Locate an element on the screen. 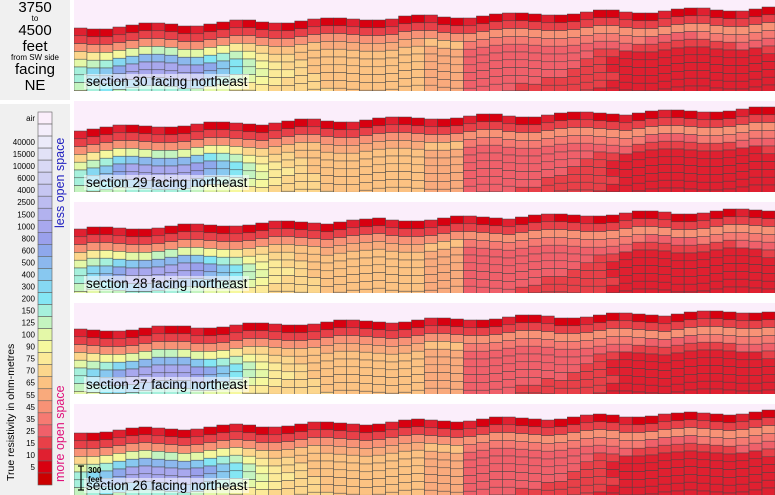 This screenshot has height=495, width=775. scale-bar-label: 300 feet is located at coordinates (95, 475).